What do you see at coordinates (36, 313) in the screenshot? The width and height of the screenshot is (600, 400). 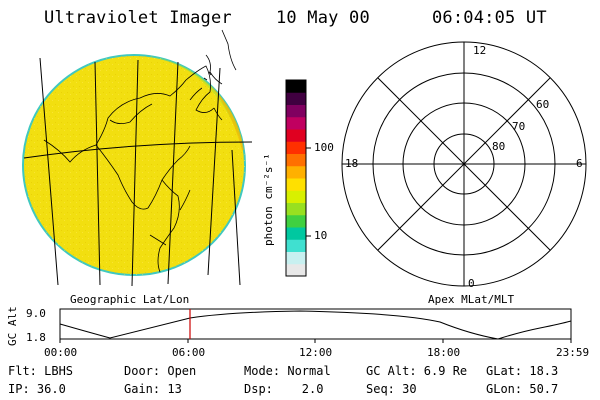 I see `orbit-ytick-top: 9.0` at bounding box center [36, 313].